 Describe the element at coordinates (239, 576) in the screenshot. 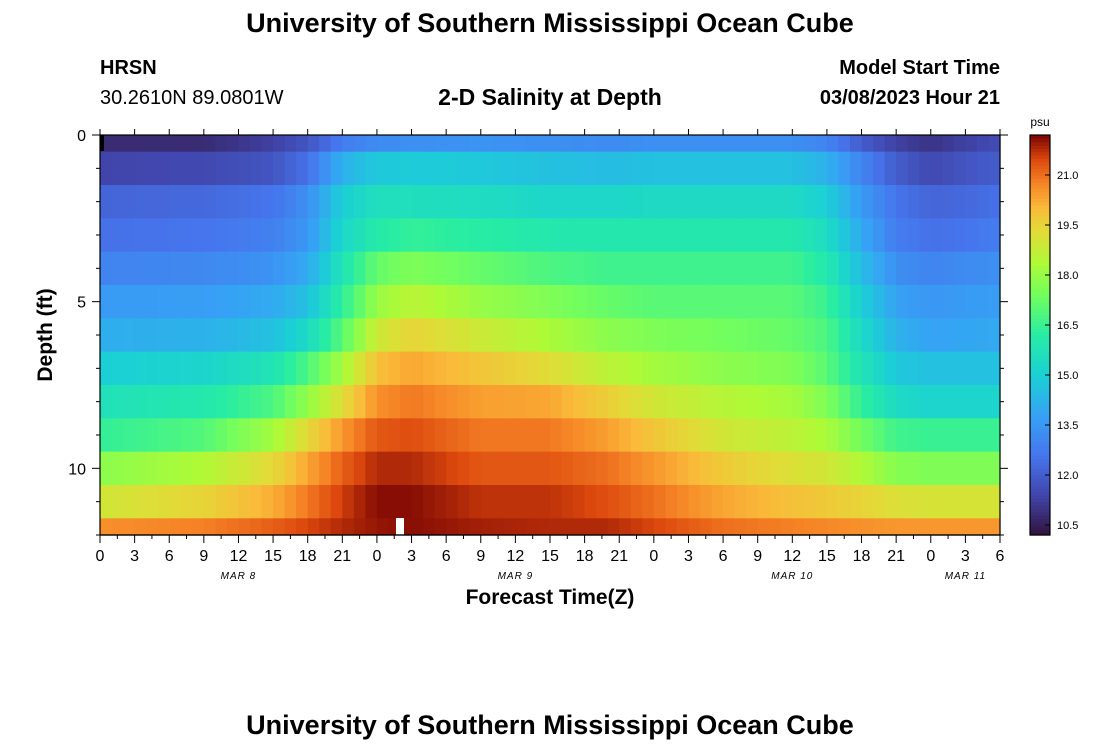

I see `x-date-label: MAR 8` at that location.